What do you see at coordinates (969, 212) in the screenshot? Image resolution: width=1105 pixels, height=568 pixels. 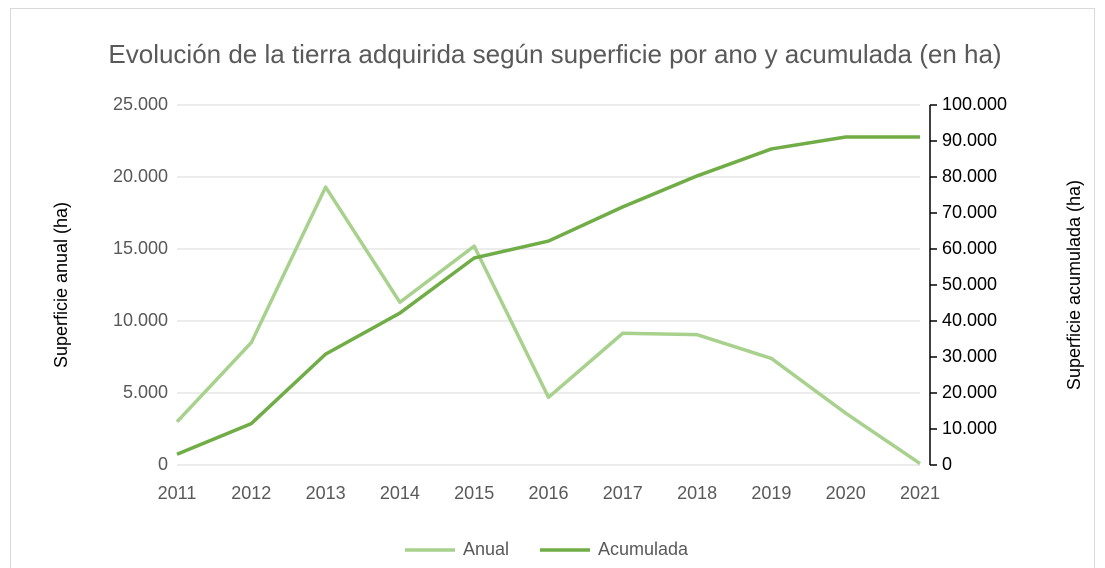 I see `y2-tick-label: 70.000` at bounding box center [969, 212].